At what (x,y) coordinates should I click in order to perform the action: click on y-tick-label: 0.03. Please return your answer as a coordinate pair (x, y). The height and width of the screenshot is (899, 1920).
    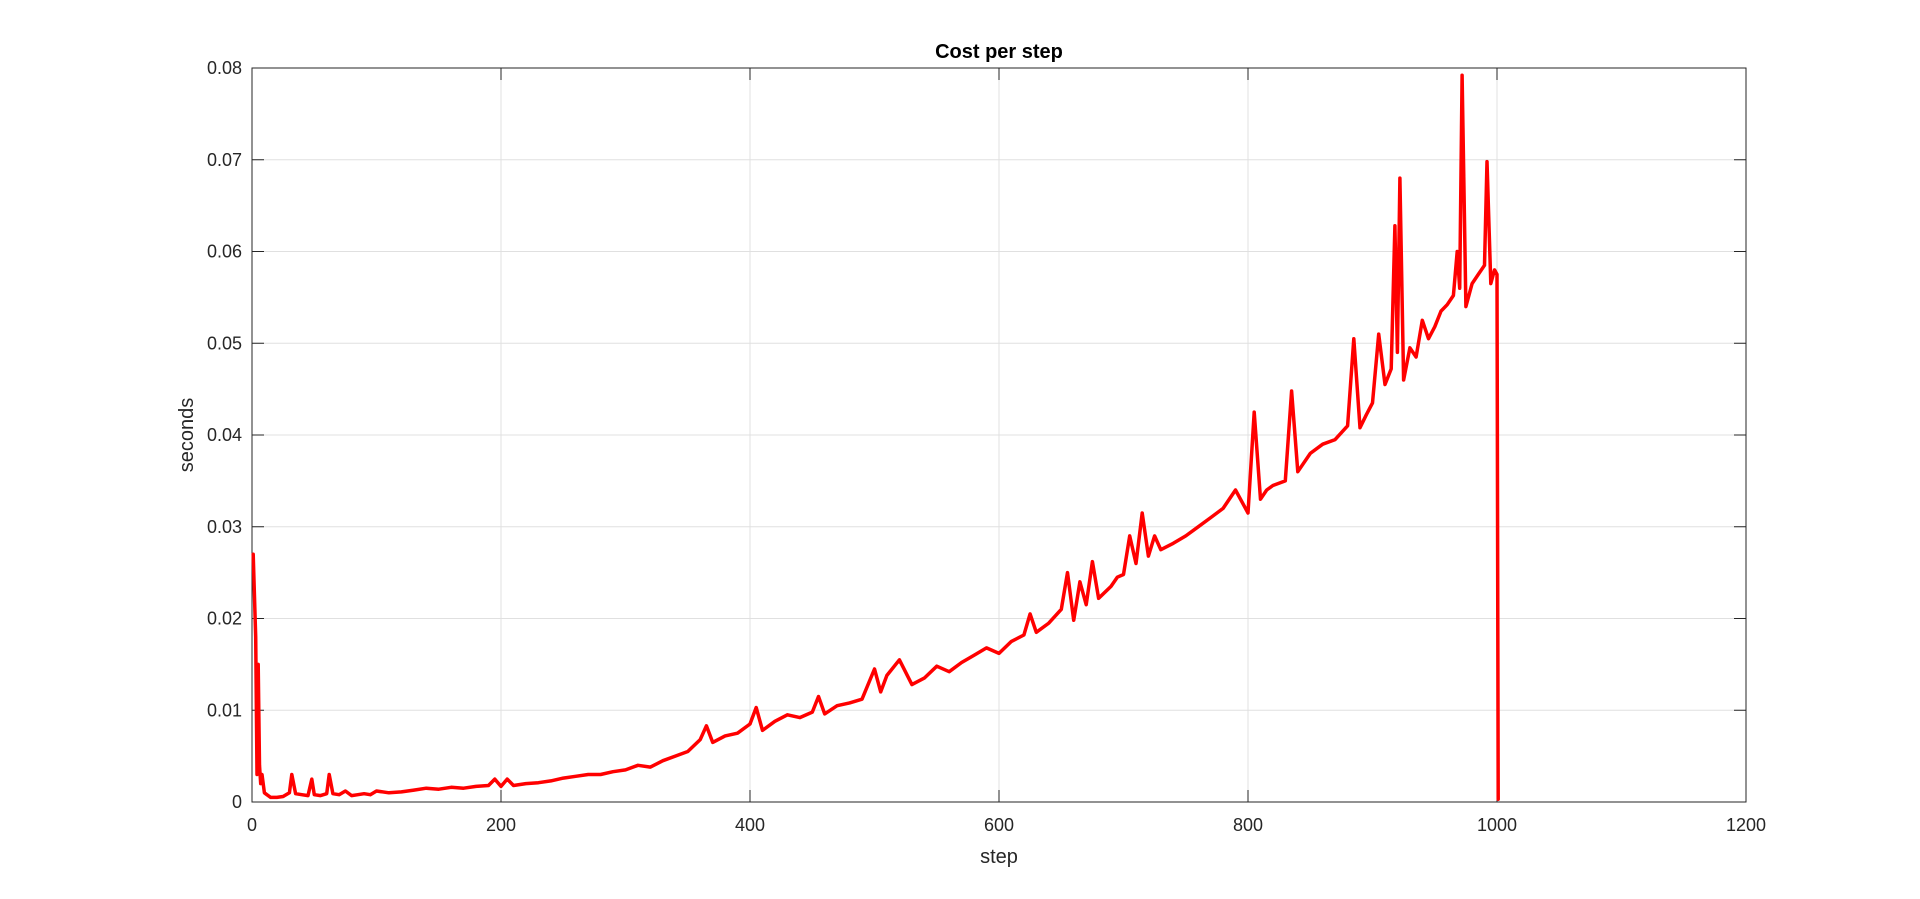
    Looking at the image, I should click on (224, 527).